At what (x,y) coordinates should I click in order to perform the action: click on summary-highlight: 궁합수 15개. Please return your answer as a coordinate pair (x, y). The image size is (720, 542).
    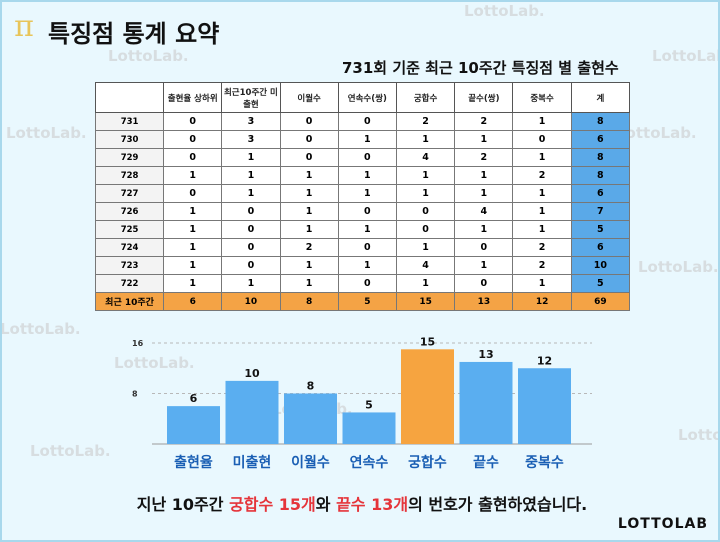
    Looking at the image, I should click on (272, 504).